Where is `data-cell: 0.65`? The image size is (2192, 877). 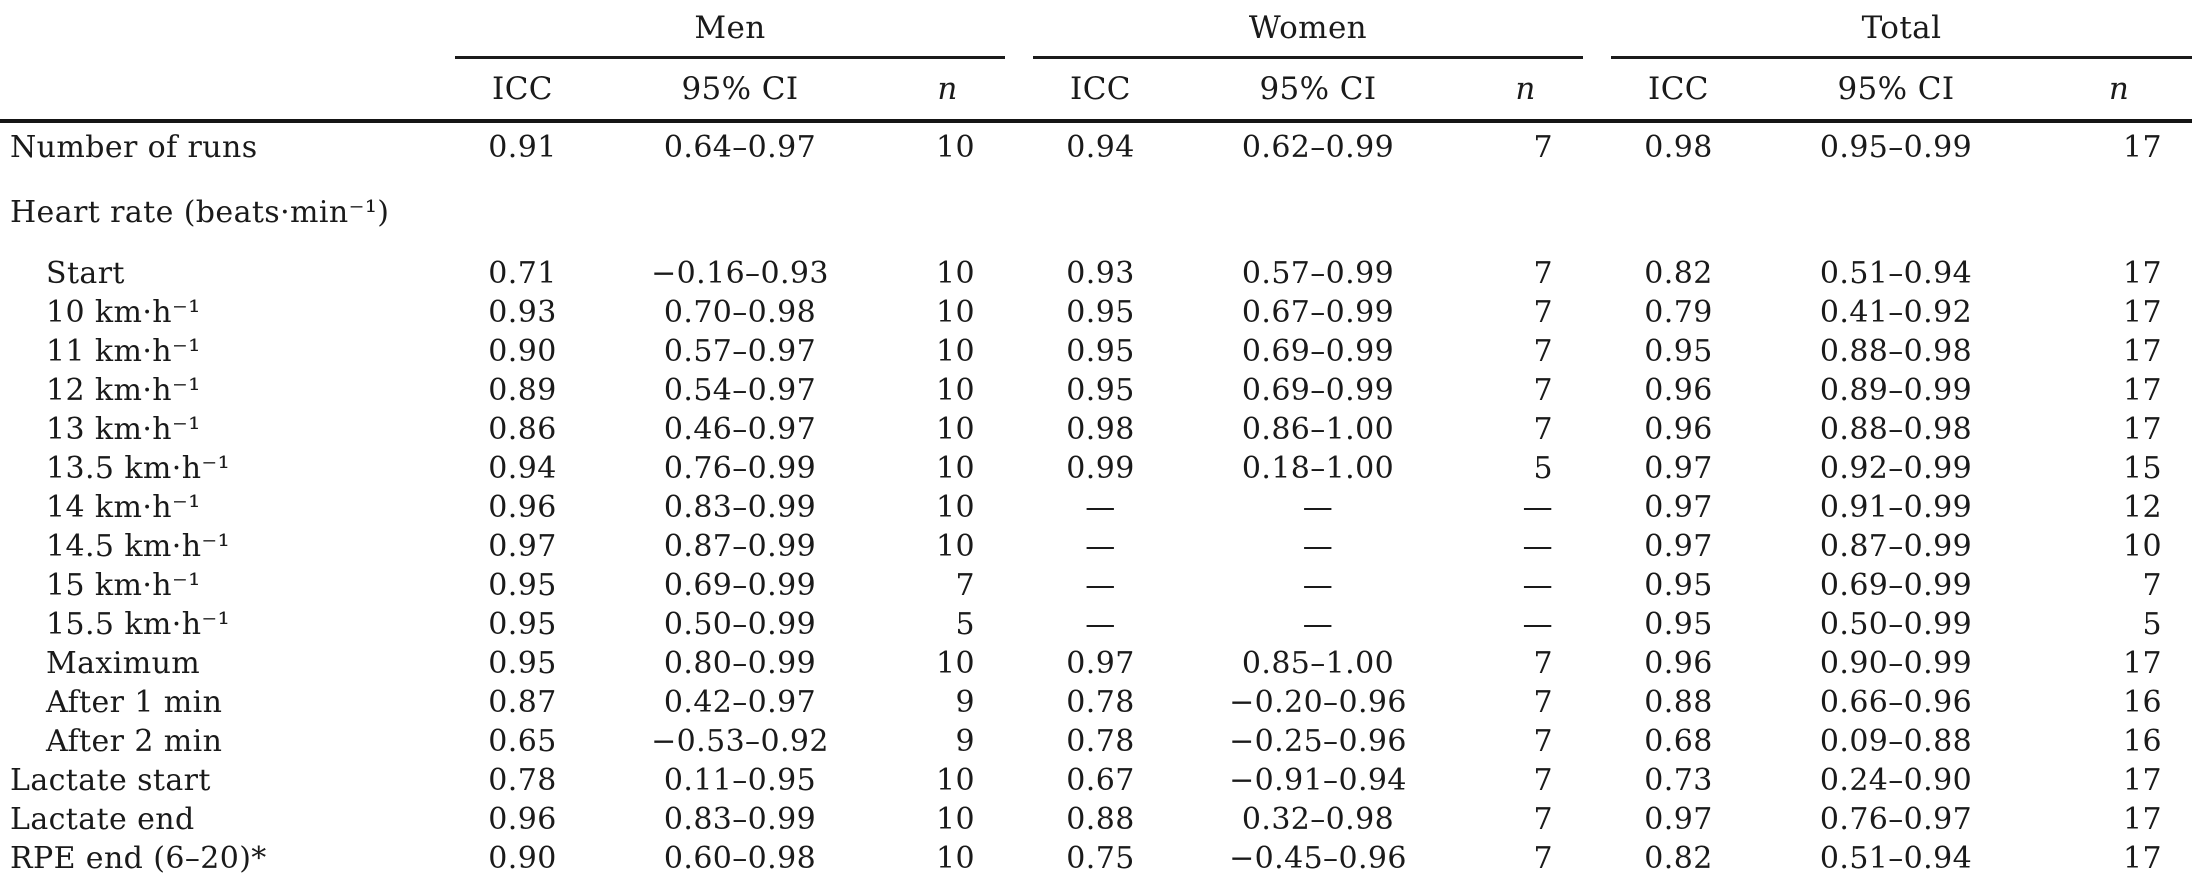
data-cell: 0.65 is located at coordinates (522, 741).